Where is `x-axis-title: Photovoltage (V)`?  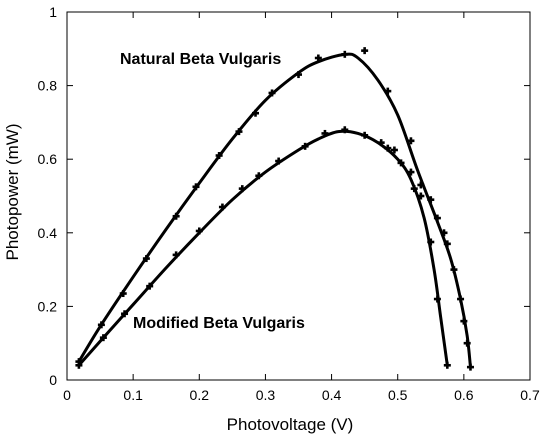 x-axis-title: Photovoltage (V) is located at coordinates (290, 424).